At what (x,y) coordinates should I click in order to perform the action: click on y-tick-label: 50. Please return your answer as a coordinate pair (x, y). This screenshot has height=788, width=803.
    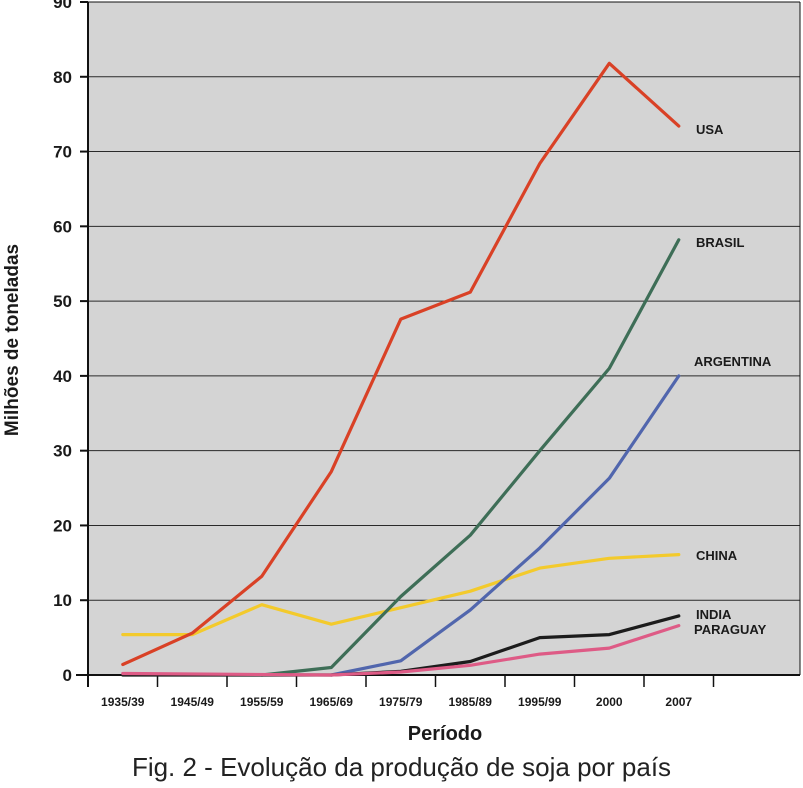
    Looking at the image, I should click on (62, 301).